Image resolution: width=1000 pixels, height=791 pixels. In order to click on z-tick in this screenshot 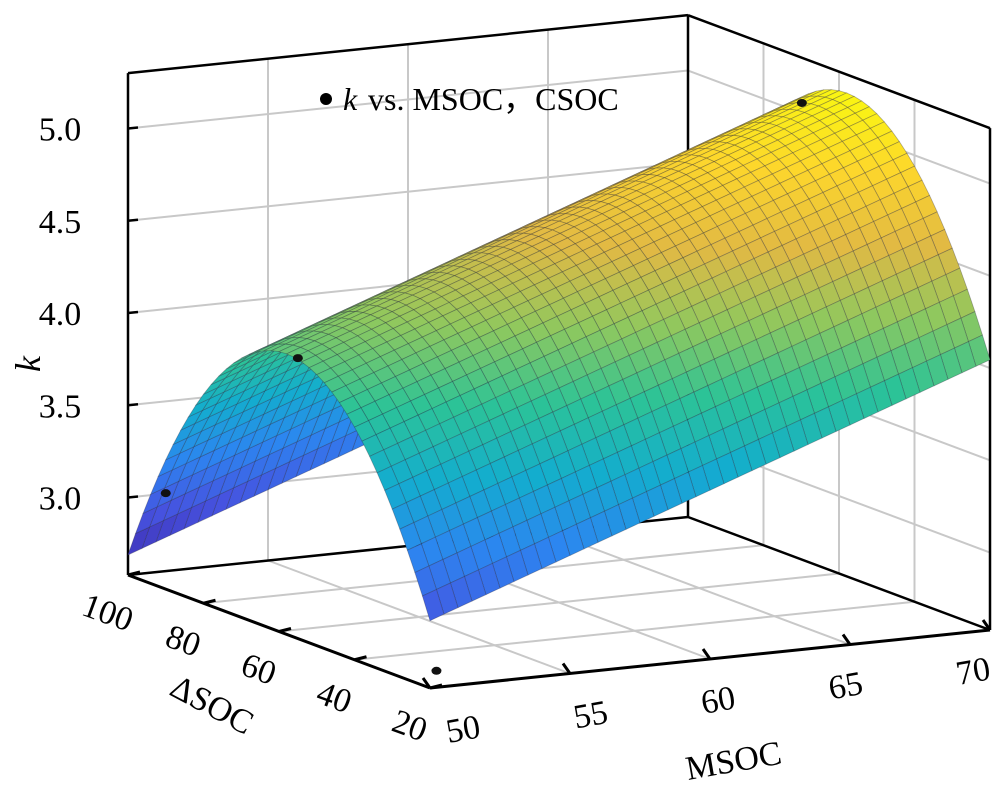, I will do `click(133, 312)`.